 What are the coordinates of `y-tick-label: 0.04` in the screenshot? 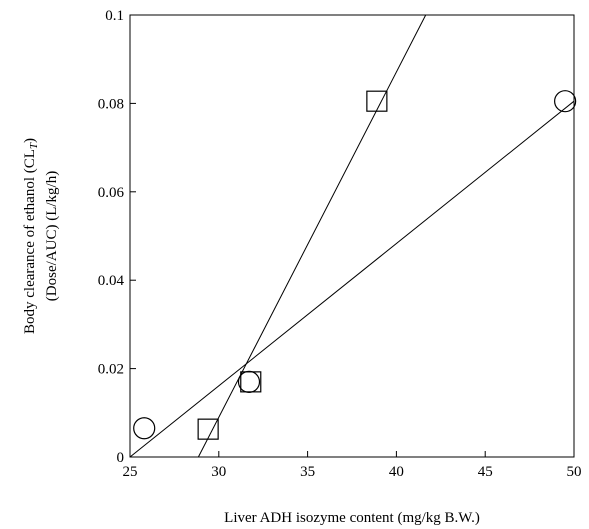 It's located at (111, 281).